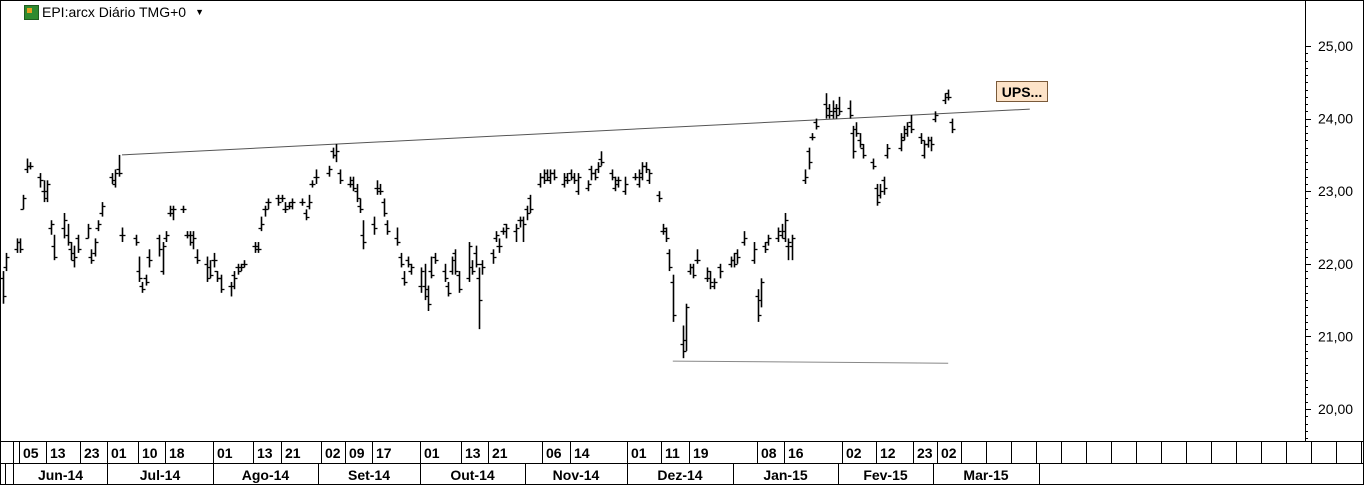 Image resolution: width=1364 pixels, height=485 pixels. Describe the element at coordinates (1335, 191) in the screenshot. I see `y-tick-label: 23,00` at that location.